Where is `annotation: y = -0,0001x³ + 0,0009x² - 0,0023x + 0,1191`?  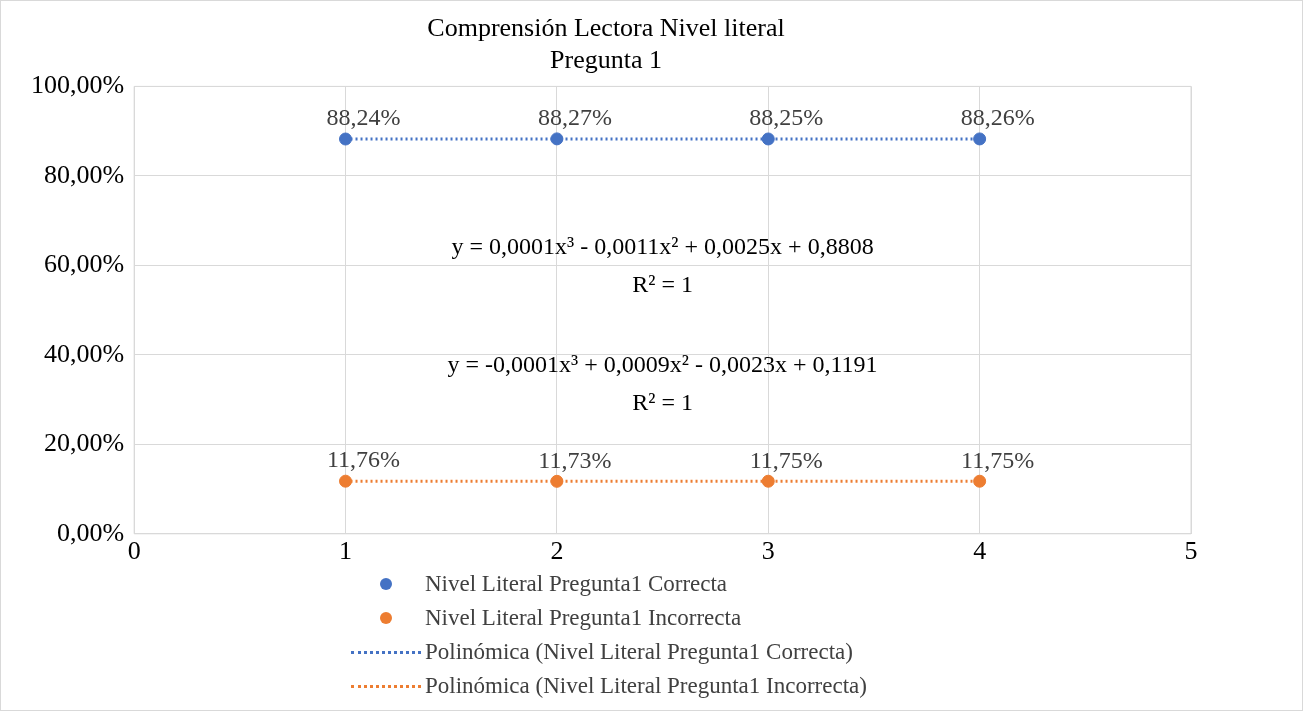 annotation: y = -0,0001x³ + 0,0009x² - 0,0023x + 0,1191 is located at coordinates (662, 364).